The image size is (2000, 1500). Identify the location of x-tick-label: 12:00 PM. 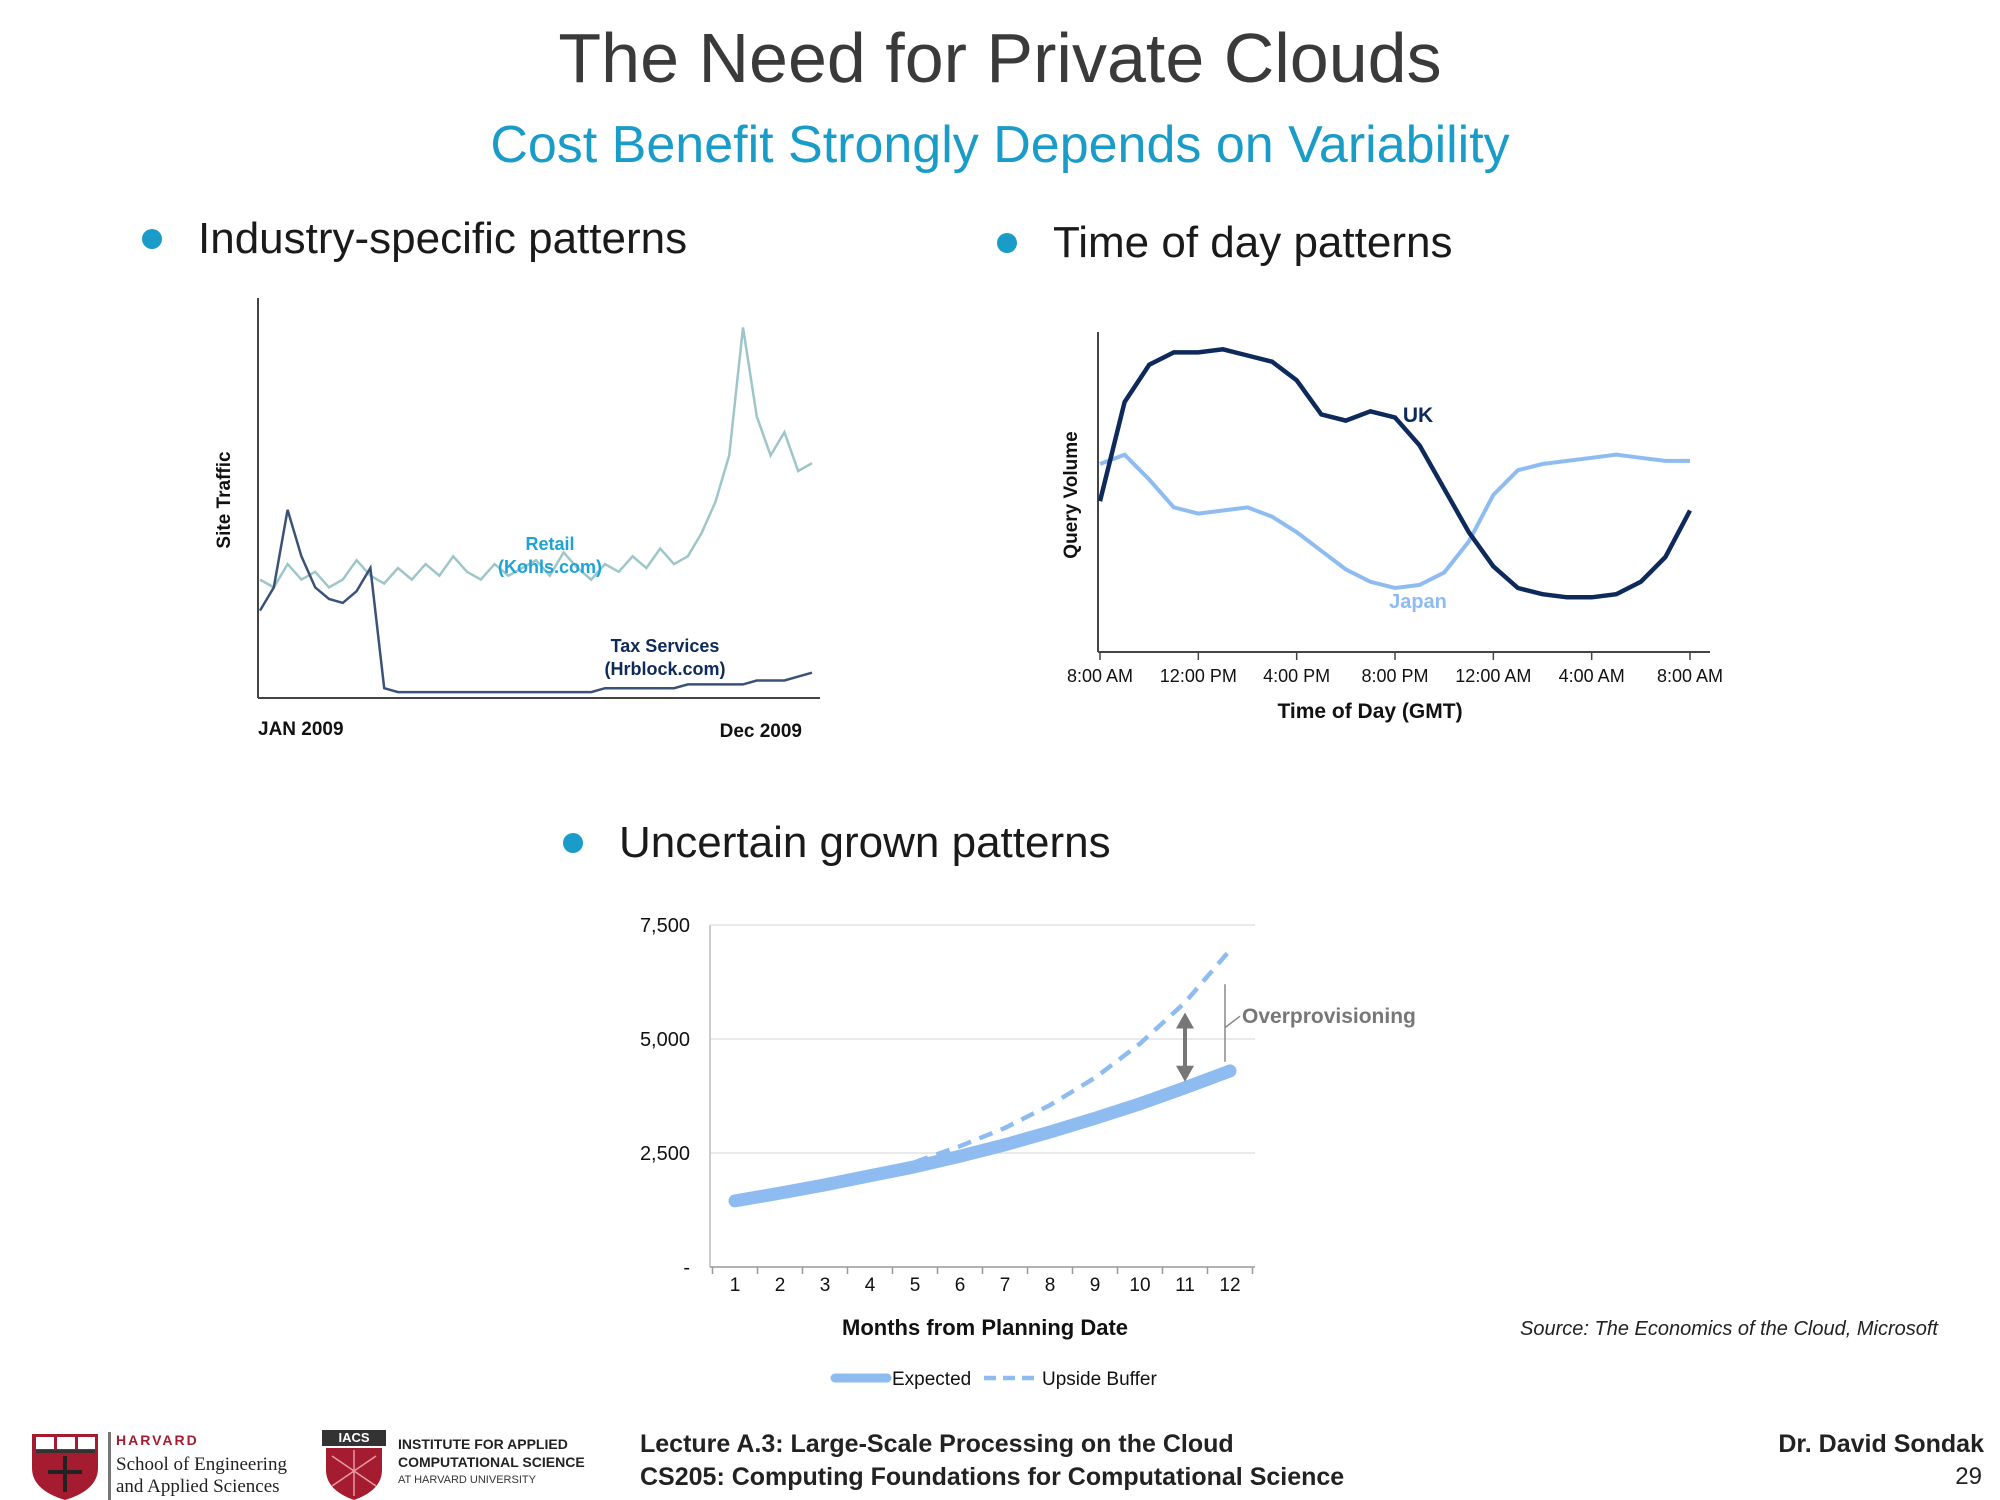
(1198, 676).